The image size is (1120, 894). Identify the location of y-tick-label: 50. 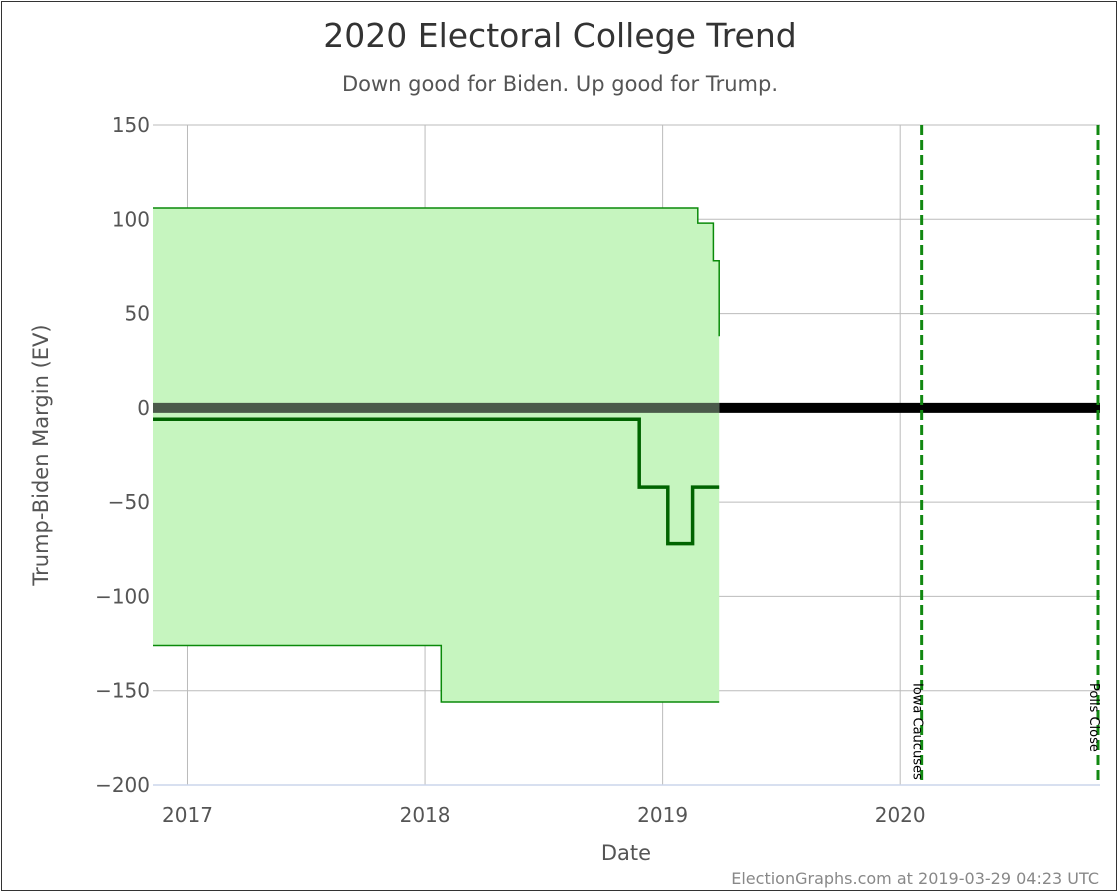
(137, 314).